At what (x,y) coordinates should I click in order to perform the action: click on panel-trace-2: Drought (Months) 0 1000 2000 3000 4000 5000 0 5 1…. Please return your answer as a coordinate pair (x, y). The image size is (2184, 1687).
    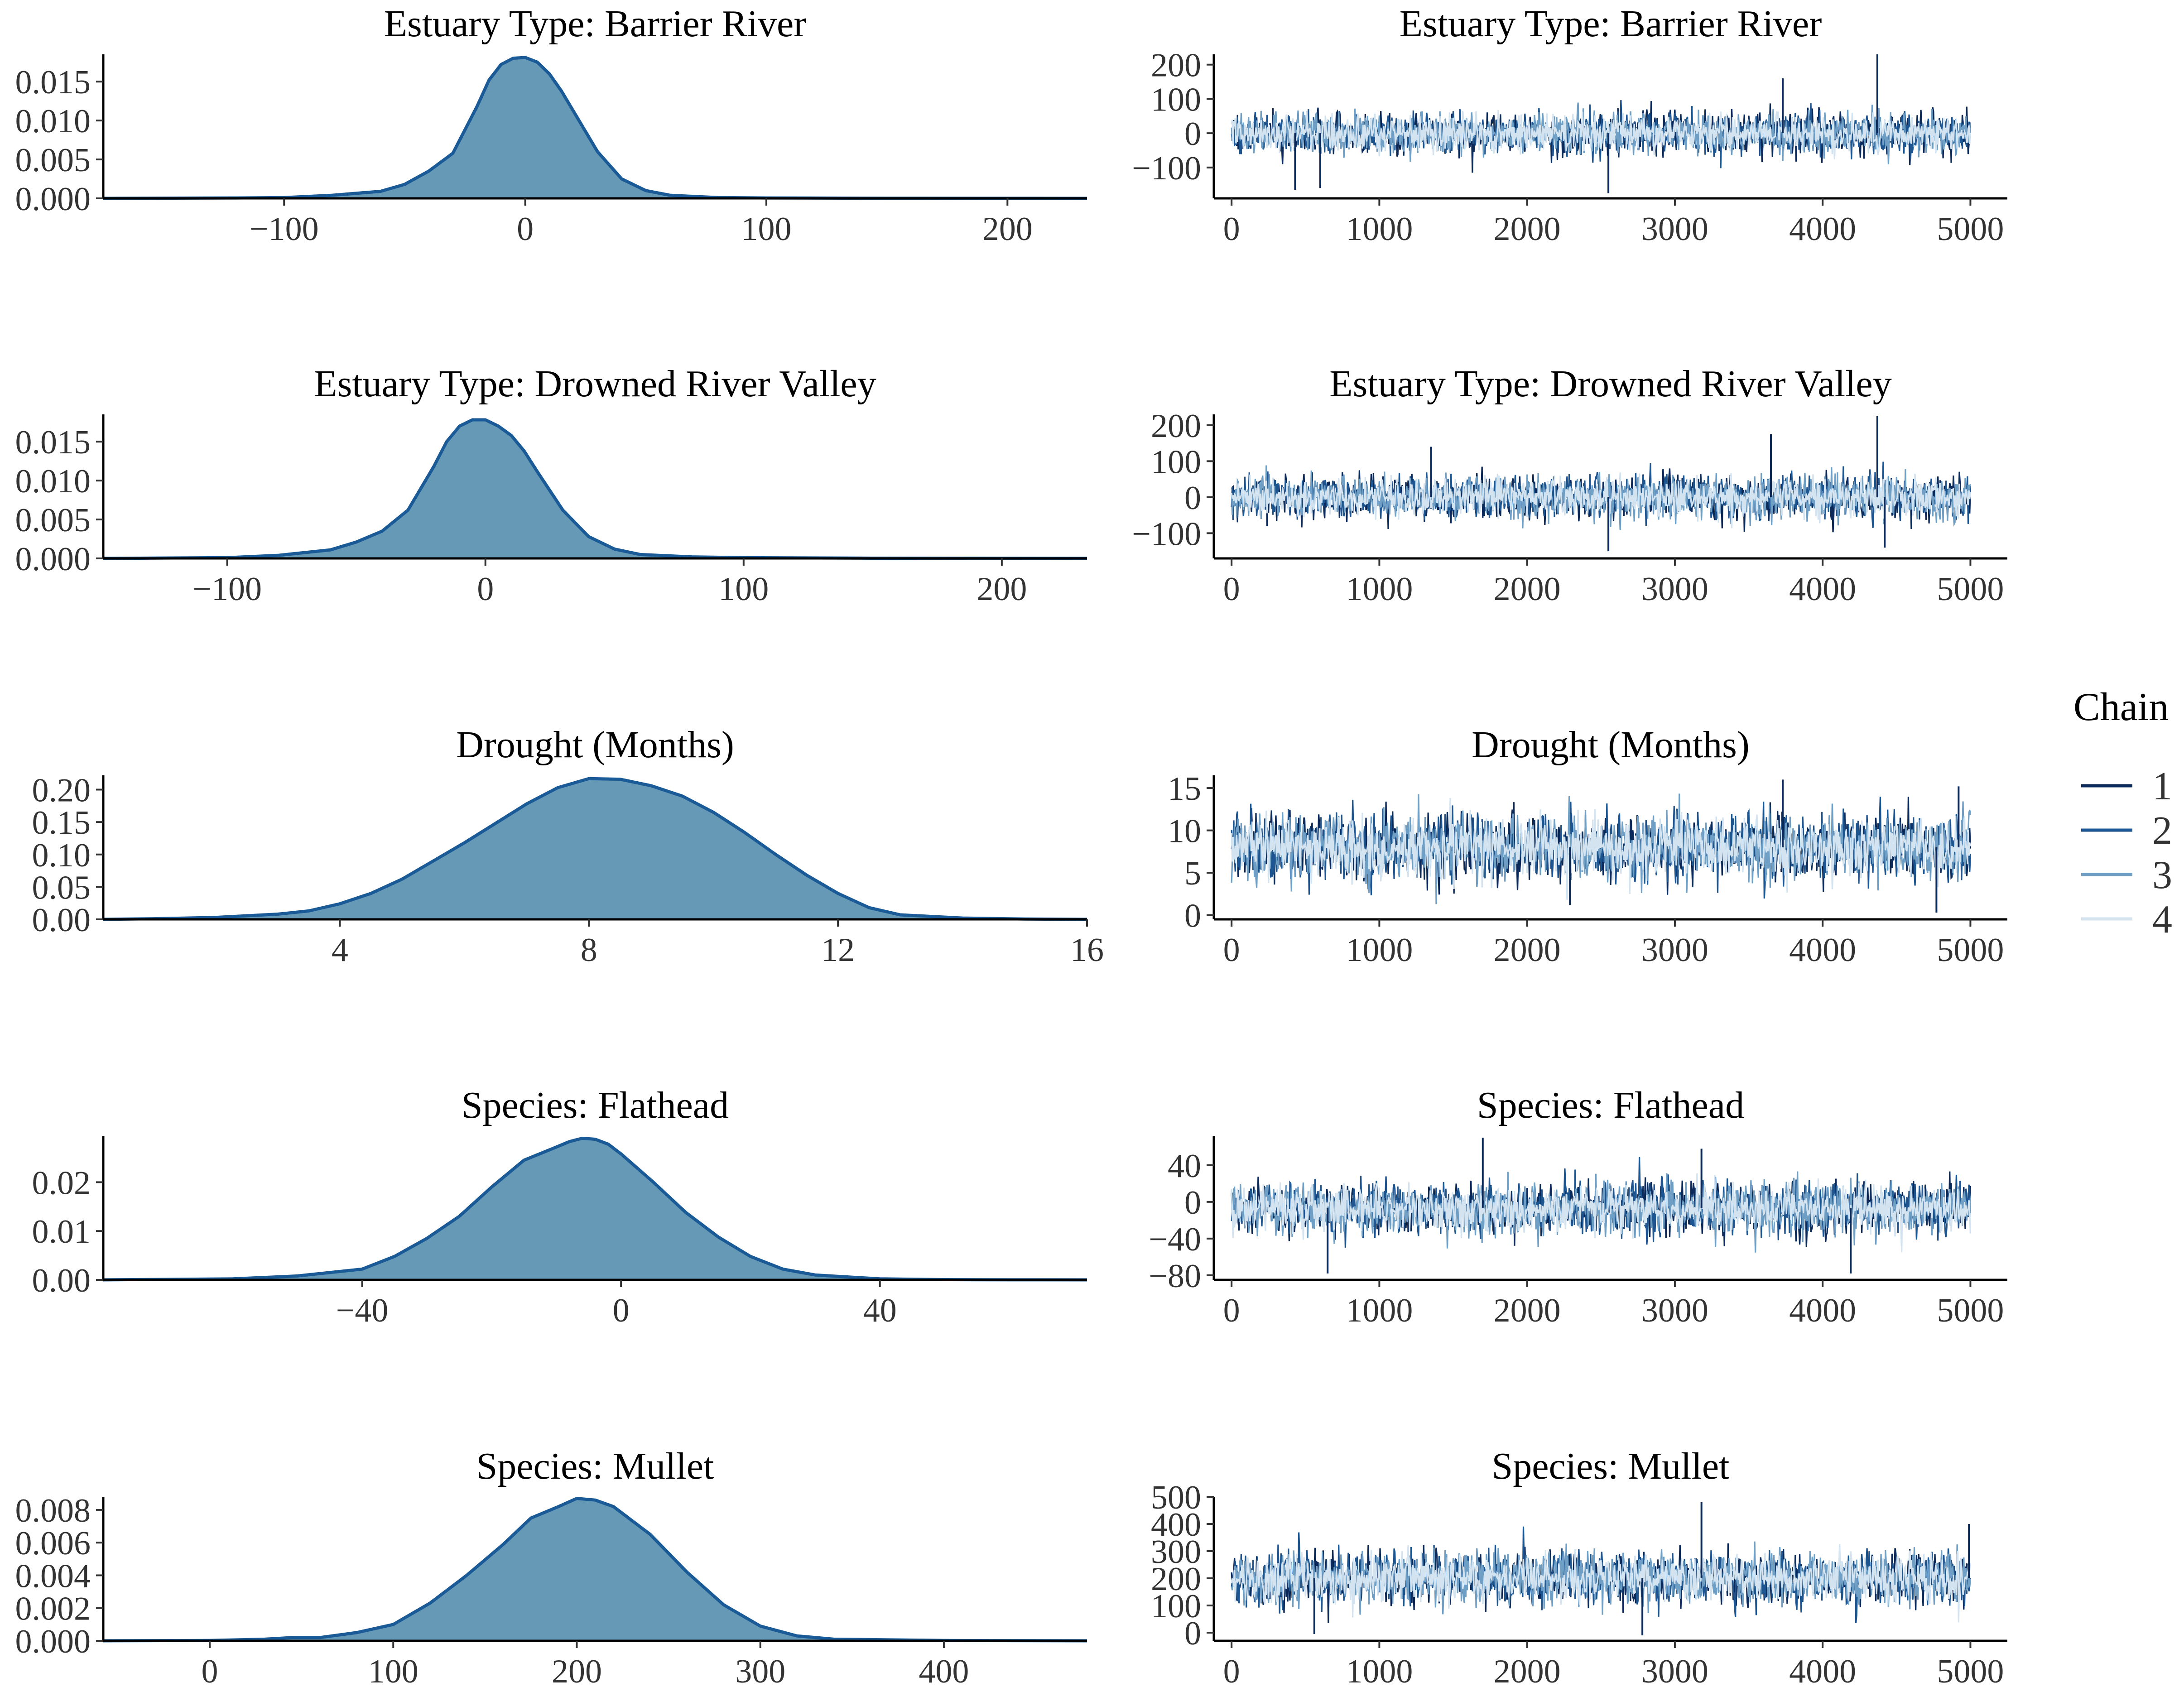
    Looking at the image, I should click on (1587, 847).